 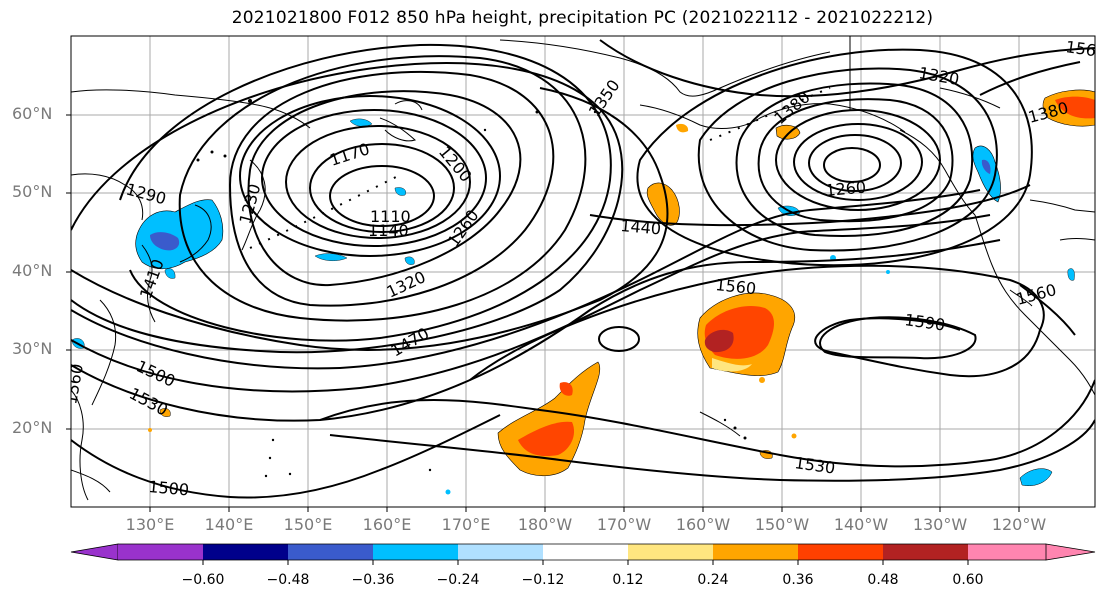 What do you see at coordinates (986, 174) in the screenshot?
I see `precip-area-bc-coast` at bounding box center [986, 174].